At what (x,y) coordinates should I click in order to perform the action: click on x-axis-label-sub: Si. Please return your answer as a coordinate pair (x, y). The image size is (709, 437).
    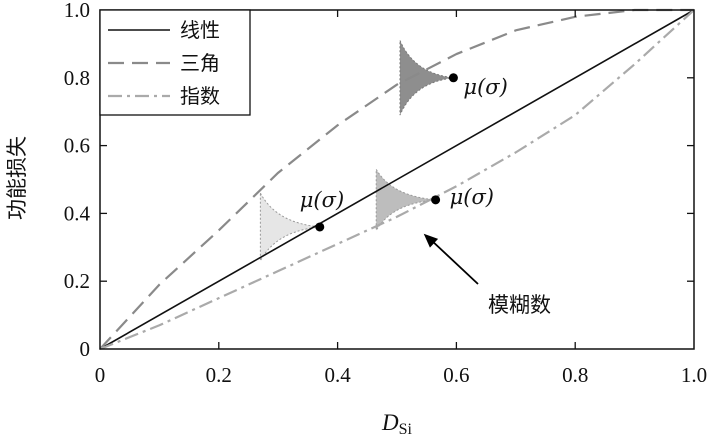
    Looking at the image, I should click on (406, 429).